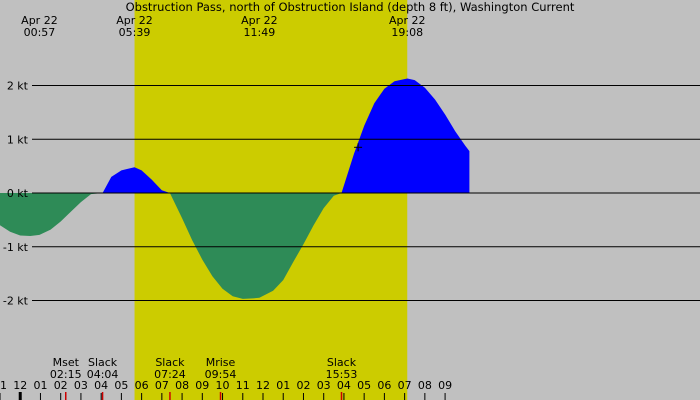 This screenshot has width=700, height=400. What do you see at coordinates (103, 374) in the screenshot?
I see `event-time: 04:04` at bounding box center [103, 374].